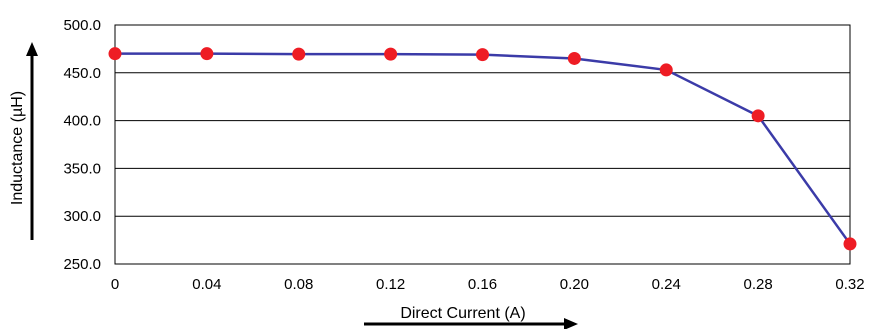 Image resolution: width=873 pixels, height=329 pixels. What do you see at coordinates (206, 284) in the screenshot?
I see `x-tick-label: 0.04` at bounding box center [206, 284].